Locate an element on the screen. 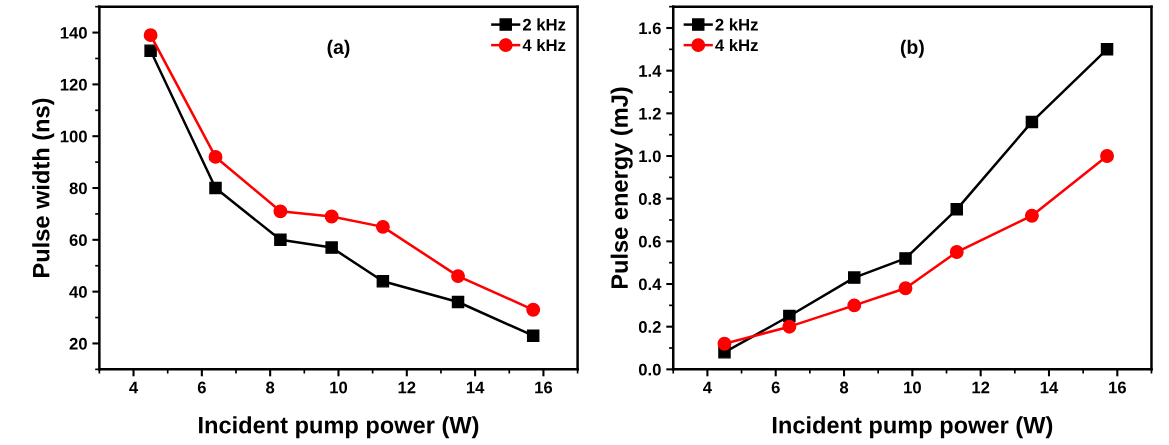  y-tick-label: 100 is located at coordinates (73, 136).